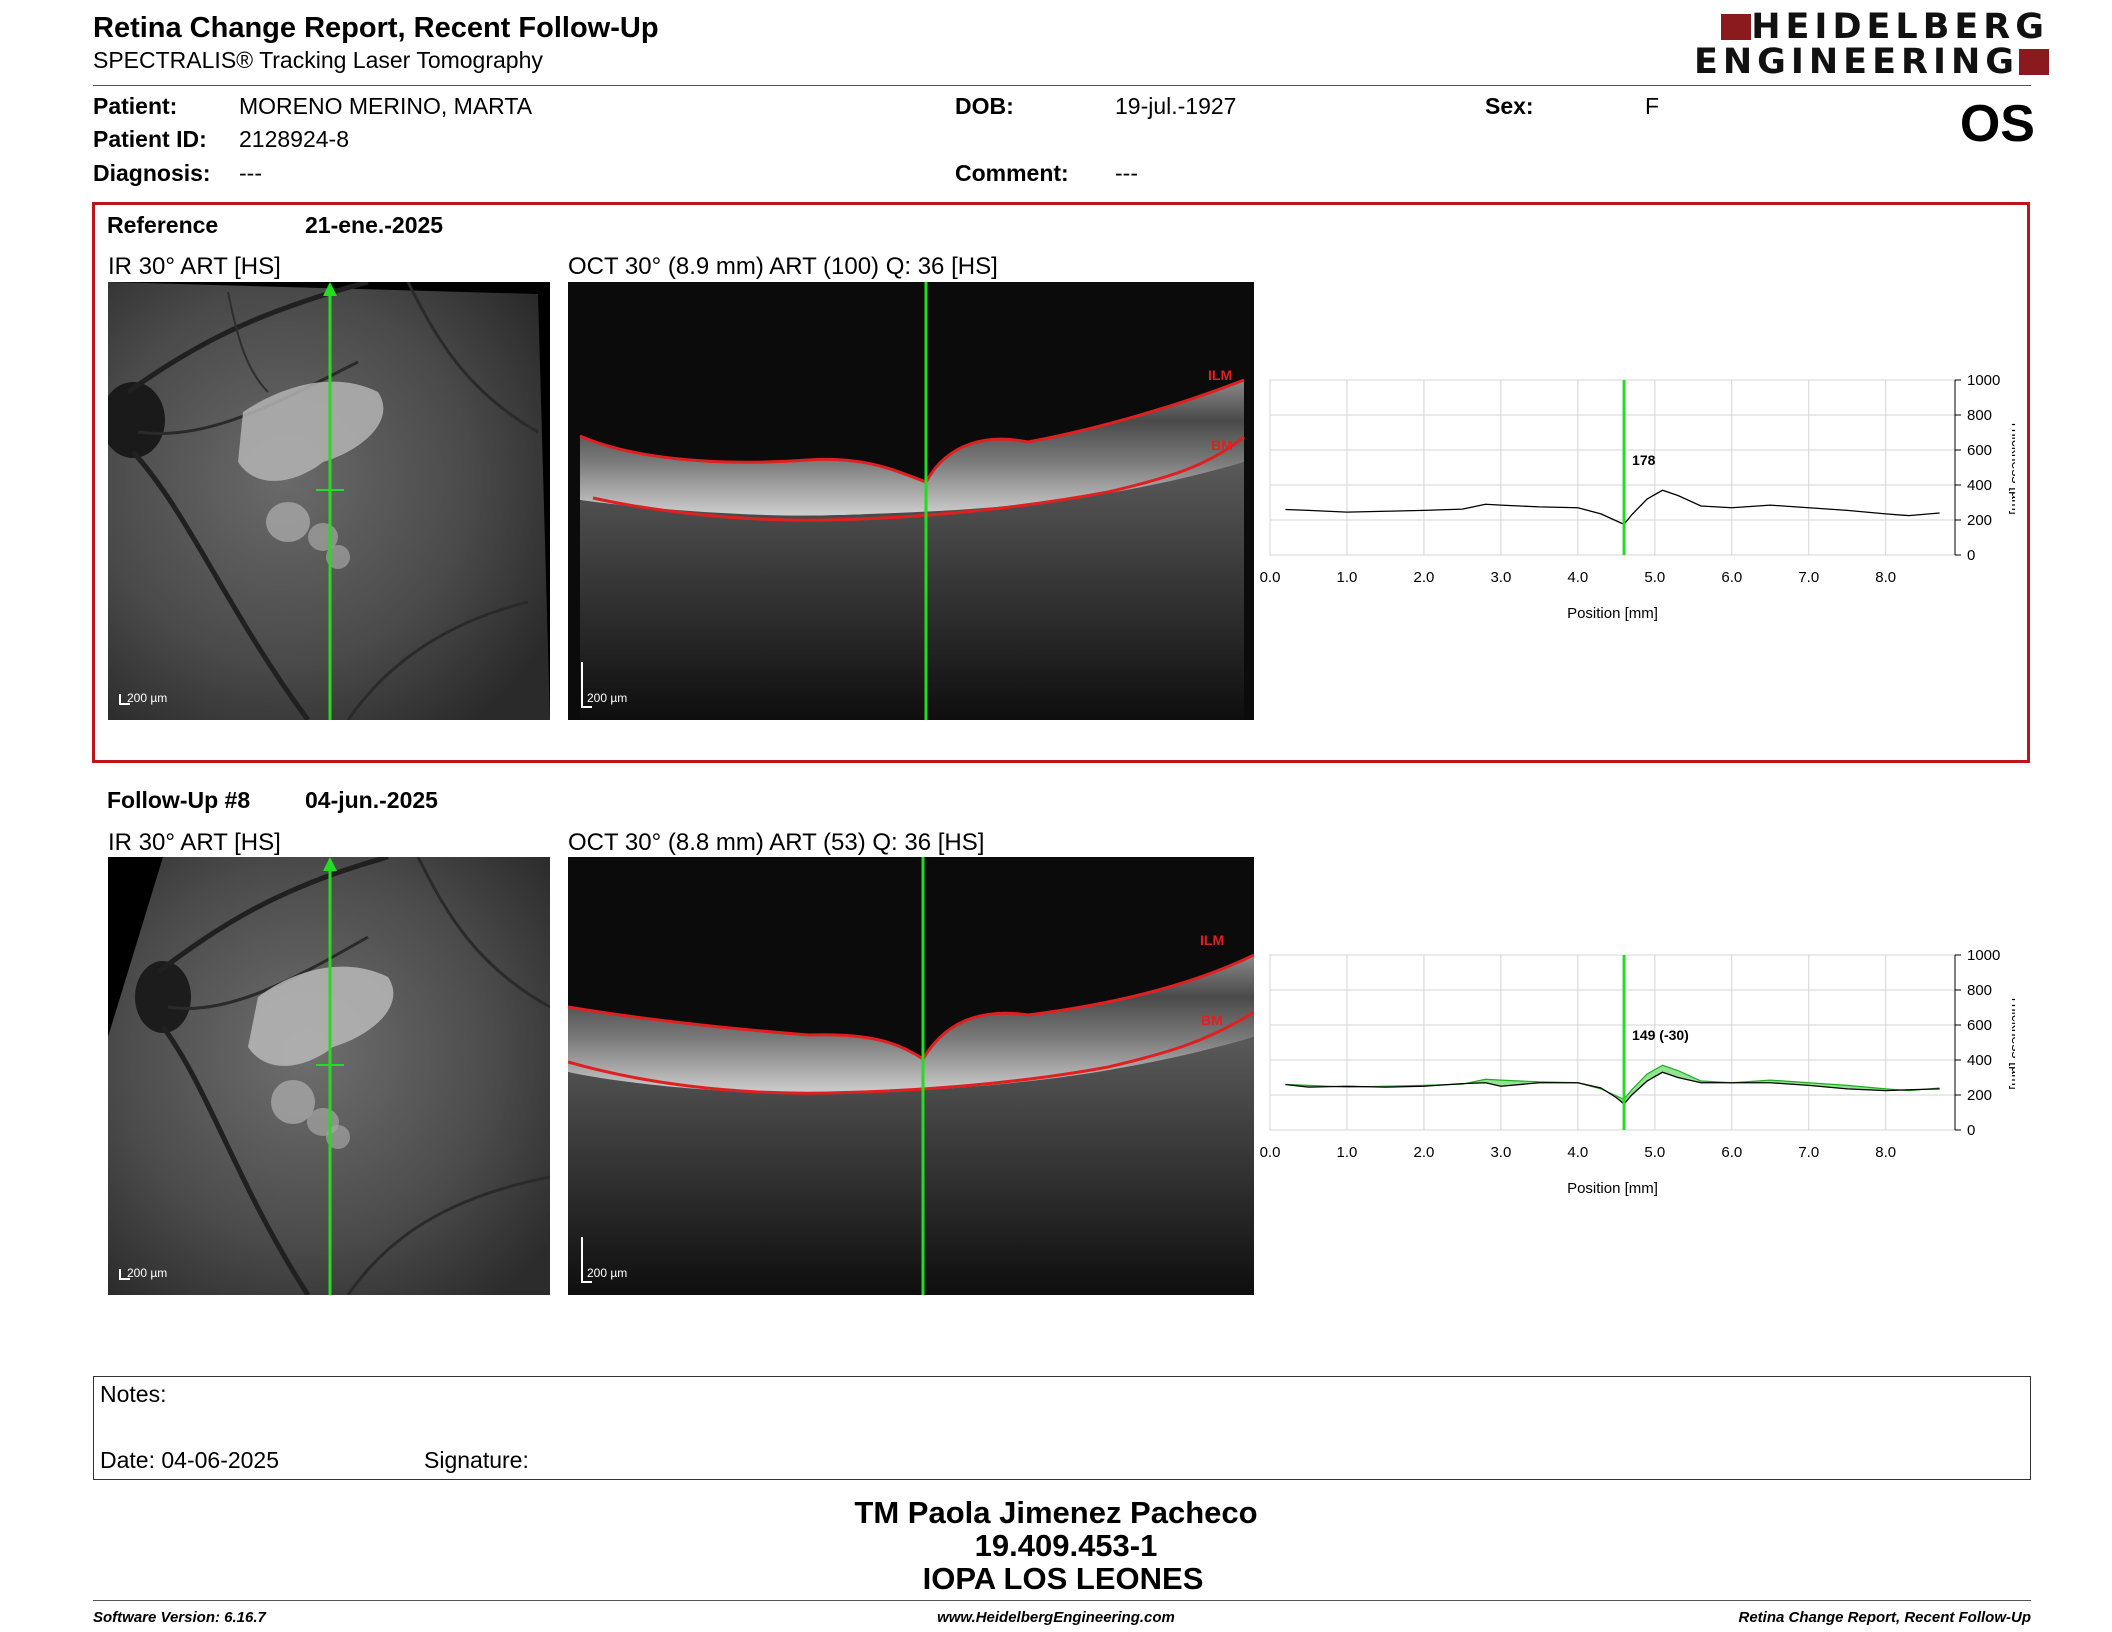 The width and height of the screenshot is (2112, 1632). What do you see at coordinates (152, 173) in the screenshot?
I see `diagnosis-label: Diagnosis:` at bounding box center [152, 173].